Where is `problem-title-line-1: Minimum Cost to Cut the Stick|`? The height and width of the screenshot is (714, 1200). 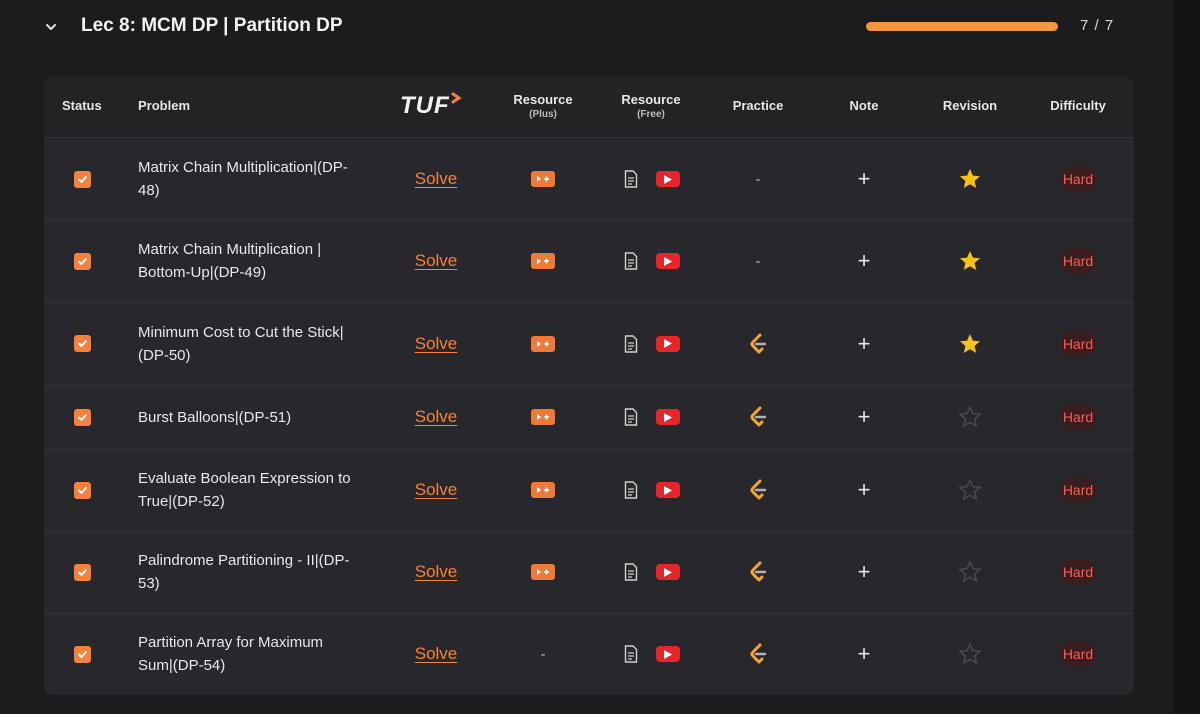
problem-title-line-1: Minimum Cost to Cut the Stick| is located at coordinates (241, 332).